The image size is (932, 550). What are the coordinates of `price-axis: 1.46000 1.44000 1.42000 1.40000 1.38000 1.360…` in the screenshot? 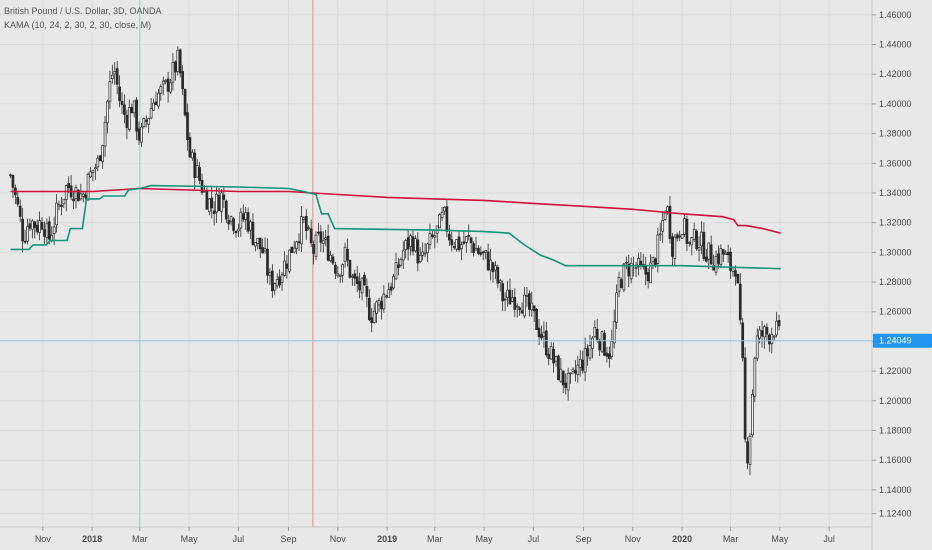 It's located at (901, 275).